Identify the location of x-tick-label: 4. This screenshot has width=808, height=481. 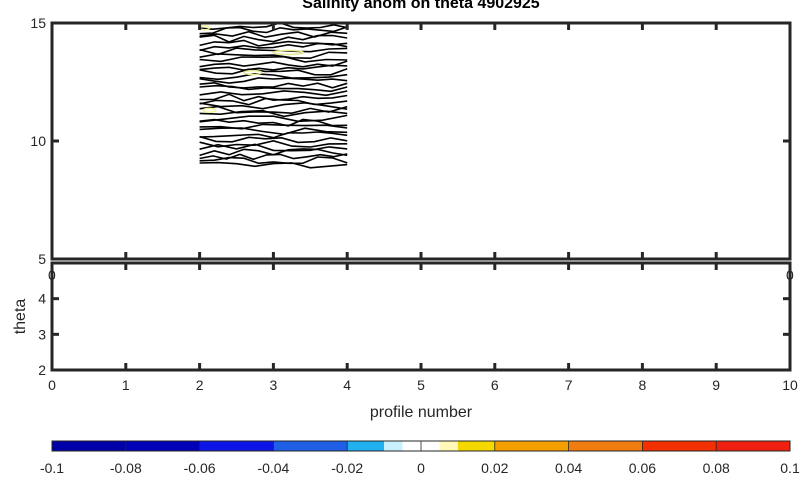
(347, 385).